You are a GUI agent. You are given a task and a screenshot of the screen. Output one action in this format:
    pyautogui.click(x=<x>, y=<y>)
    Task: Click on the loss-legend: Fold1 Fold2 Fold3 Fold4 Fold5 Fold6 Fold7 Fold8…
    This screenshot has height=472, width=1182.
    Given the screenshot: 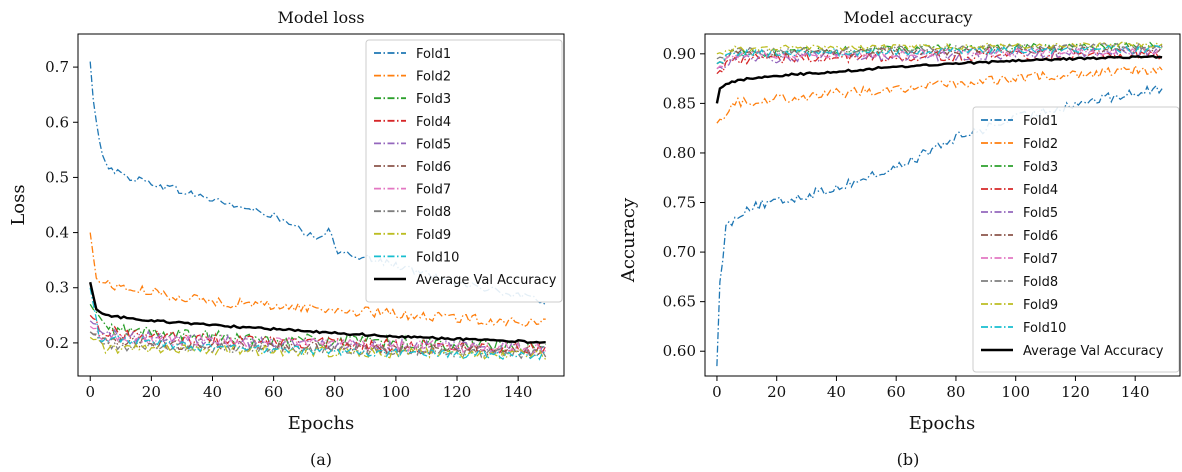 What is the action you would take?
    pyautogui.click(x=464, y=171)
    